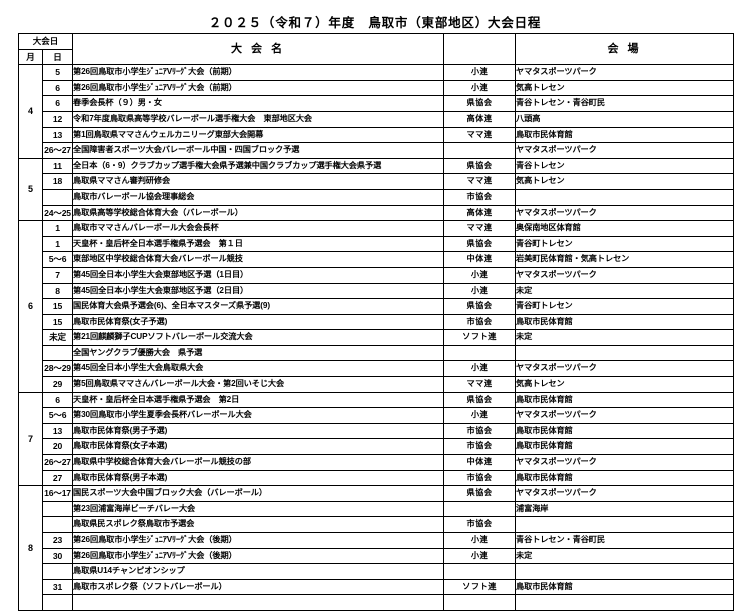 Image resolution: width=750 pixels, height=611 pixels. What do you see at coordinates (258, 462) in the screenshot?
I see `cell-event-name: 鳥取県中学校総合体育大会バレーボール競技の部` at bounding box center [258, 462].